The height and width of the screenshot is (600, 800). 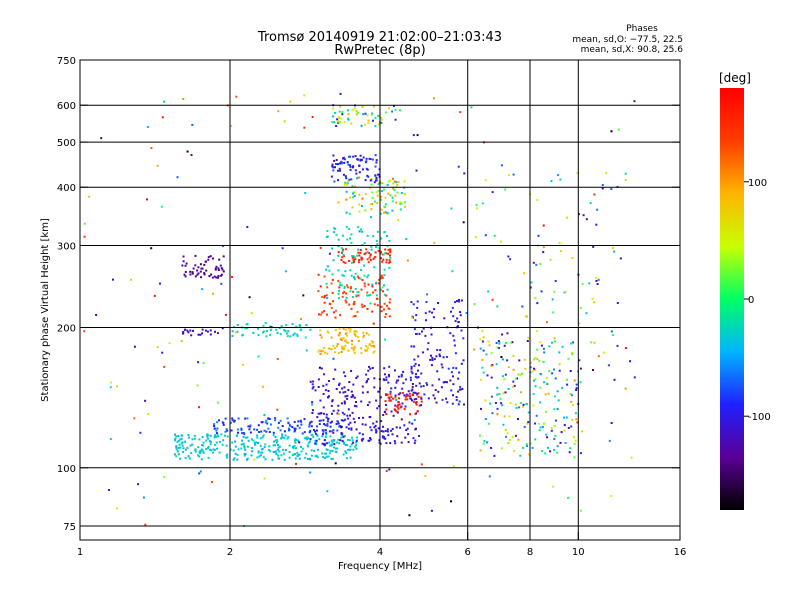 What do you see at coordinates (379, 37) in the screenshot?
I see `chart-title: Tromsø 20140919 21:02:00–21:03:43` at bounding box center [379, 37].